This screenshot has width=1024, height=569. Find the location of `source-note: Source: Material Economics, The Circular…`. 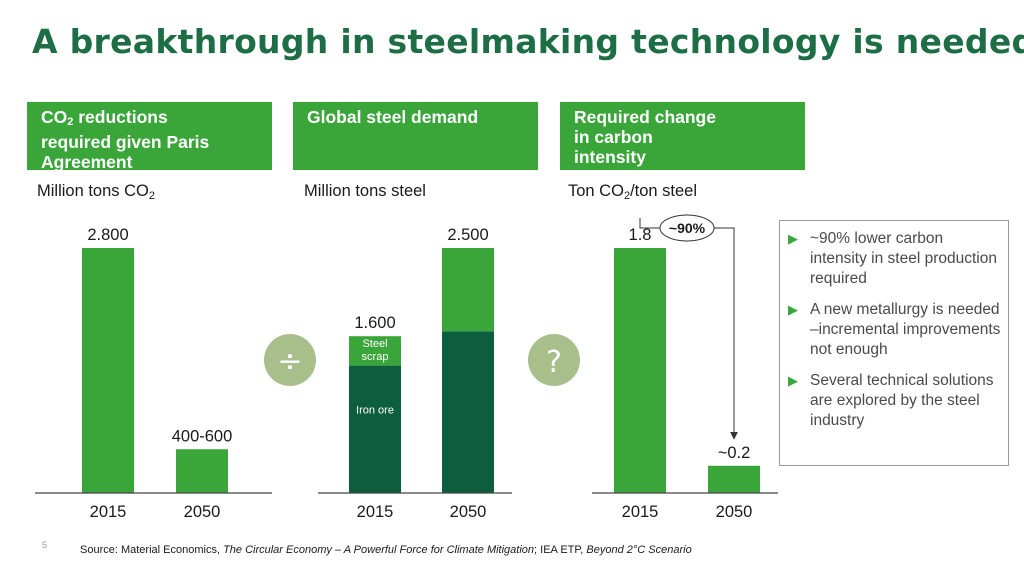

source-note: Source: Material Economics, The Circular… is located at coordinates (386, 550).